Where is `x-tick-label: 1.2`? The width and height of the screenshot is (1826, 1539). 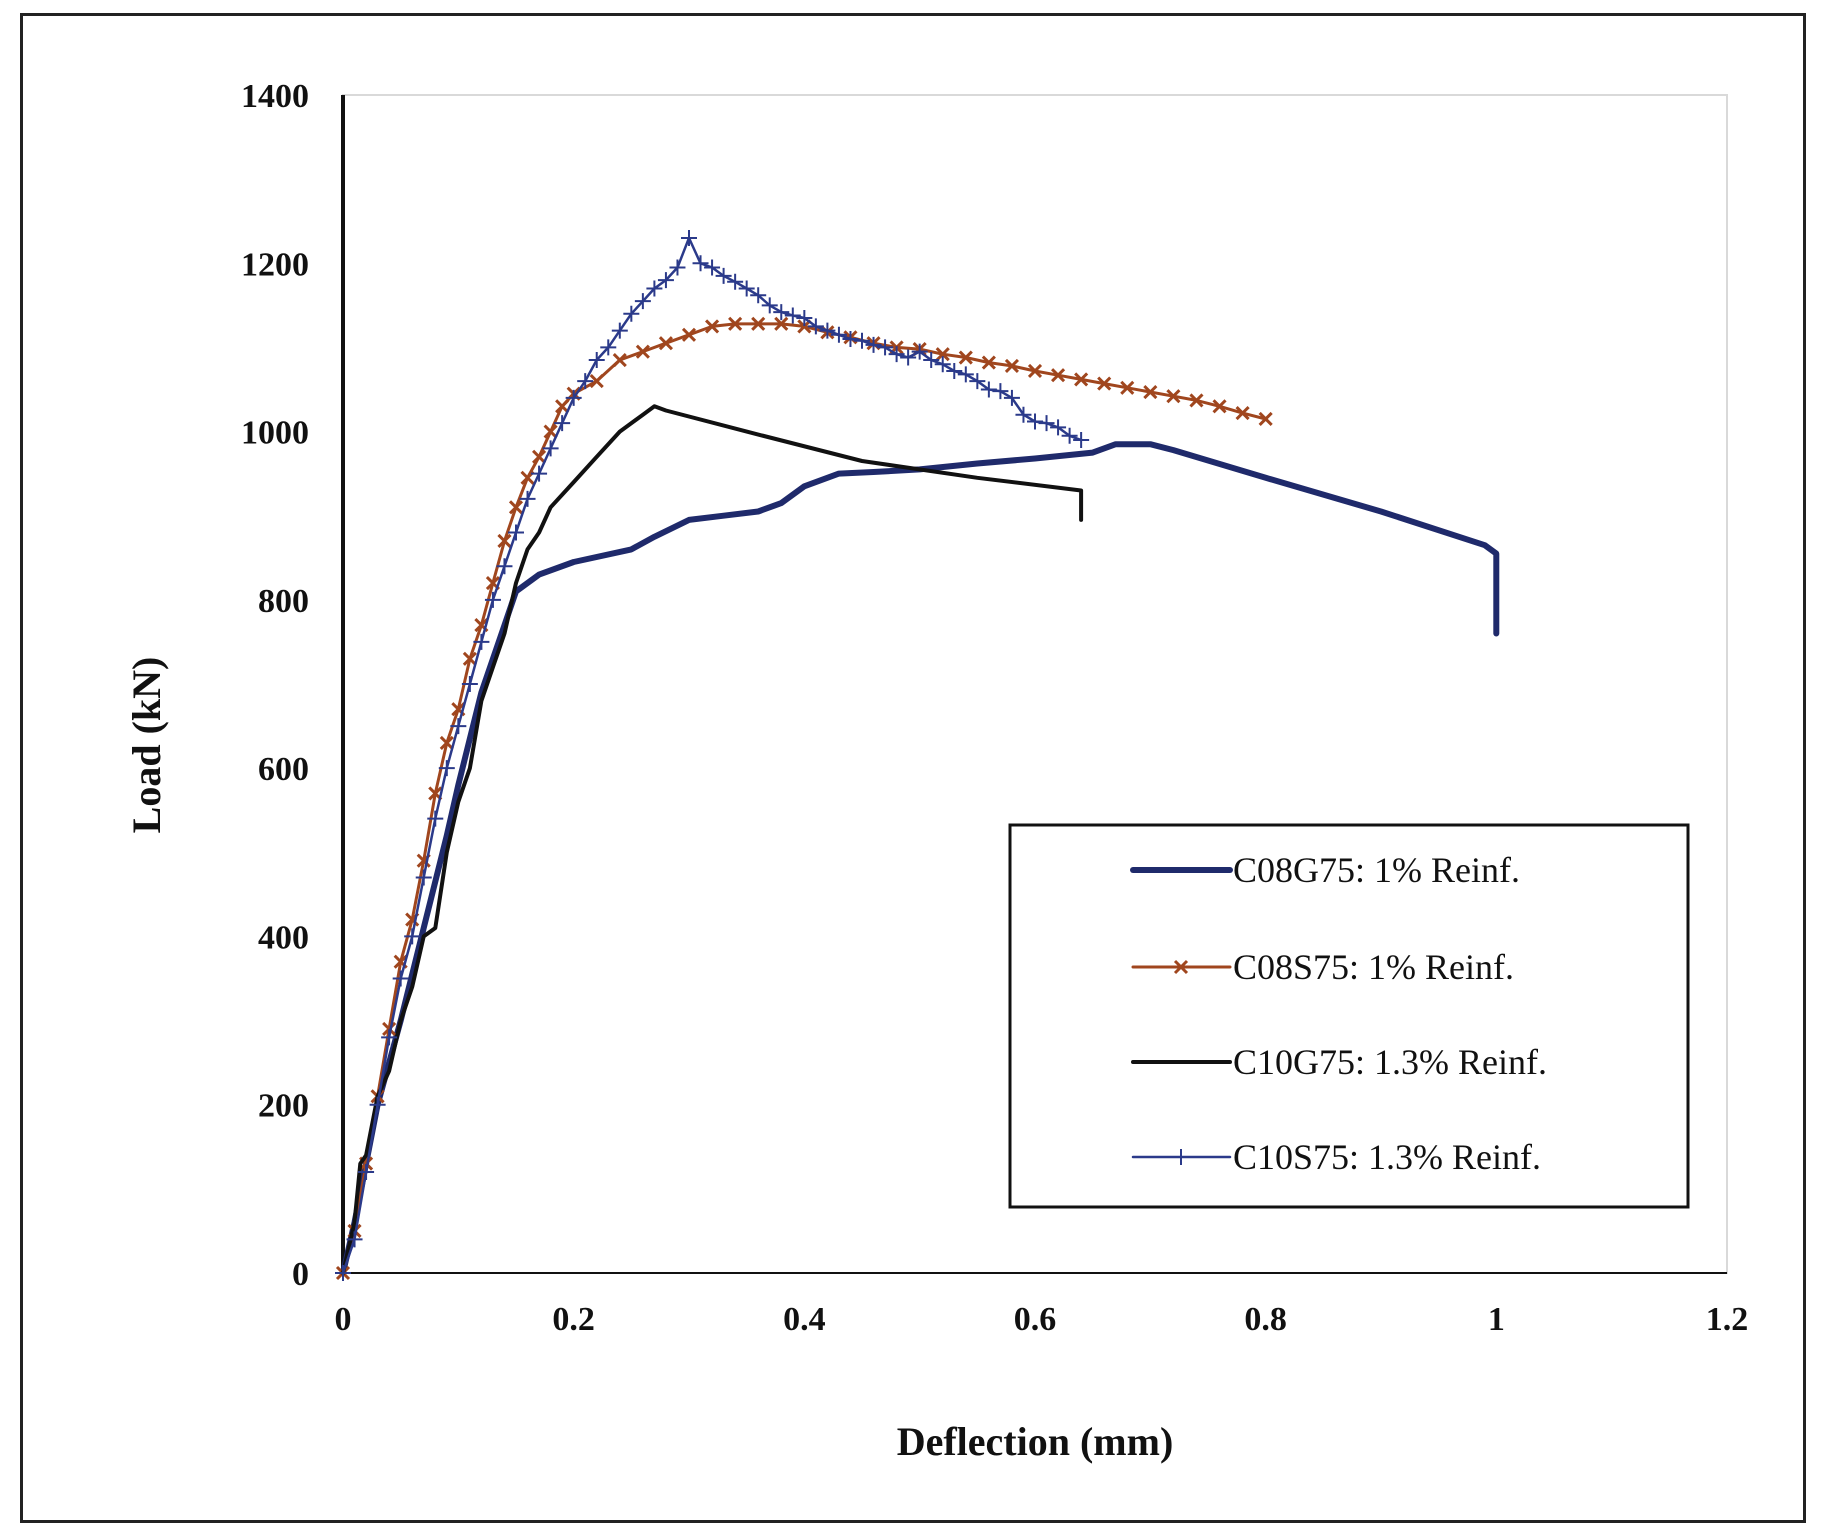 x-tick-label: 1.2 is located at coordinates (1727, 1319).